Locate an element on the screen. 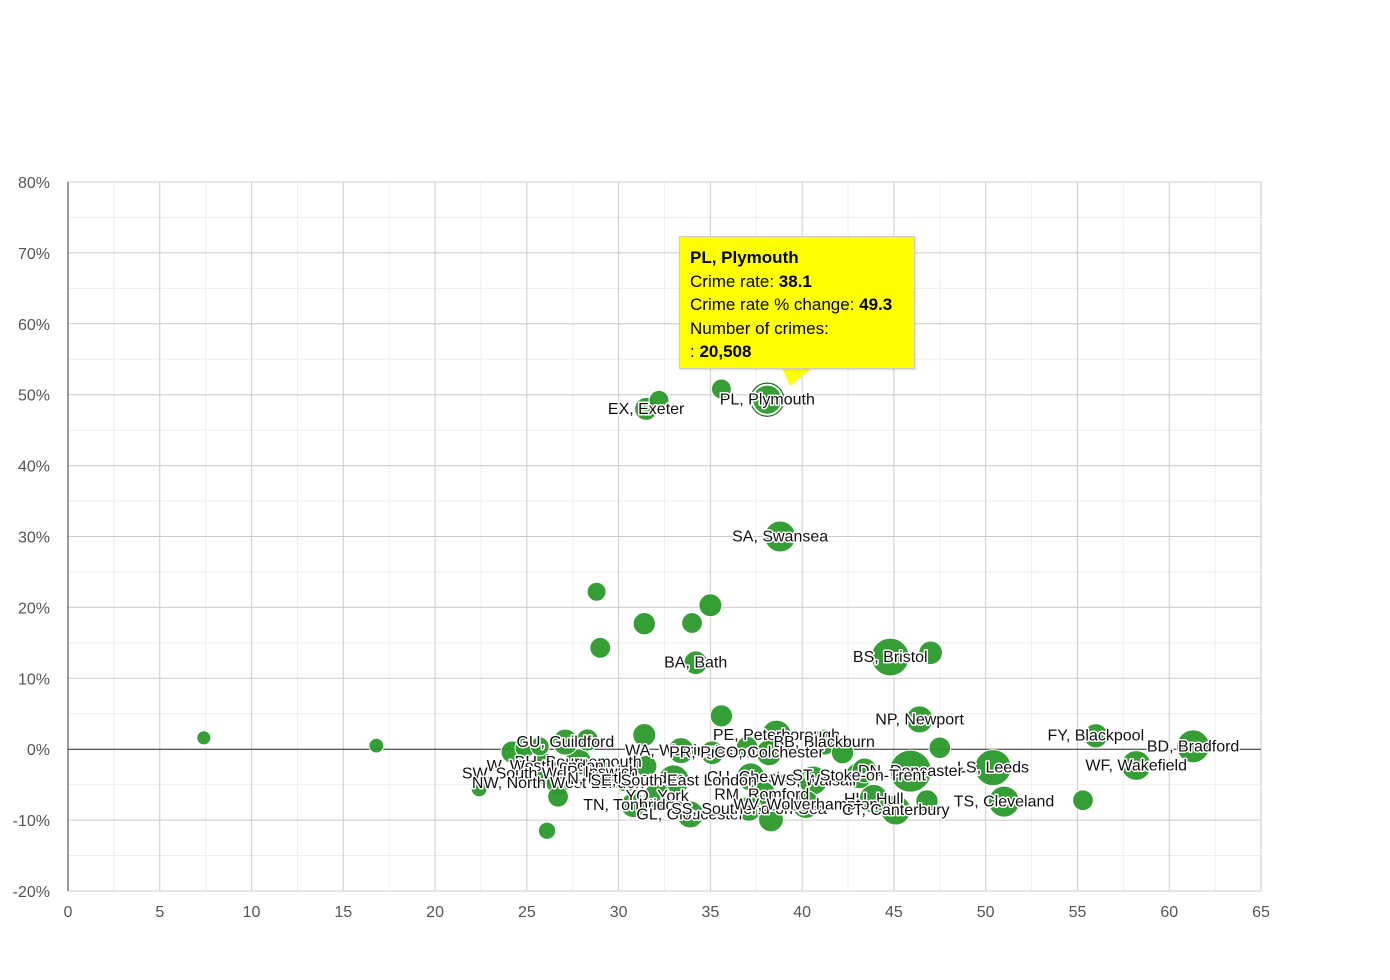  bubble-label: HU, Hull is located at coordinates (874, 799).